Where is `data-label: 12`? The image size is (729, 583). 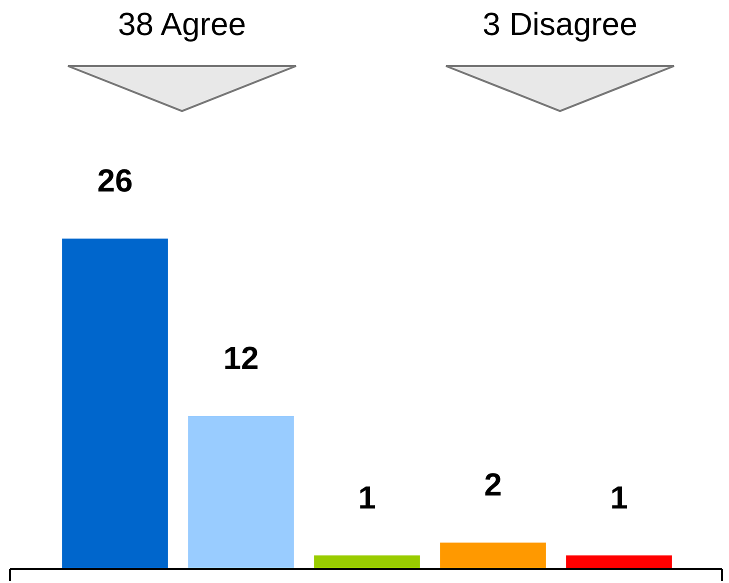
data-label: 12 is located at coordinates (241, 358).